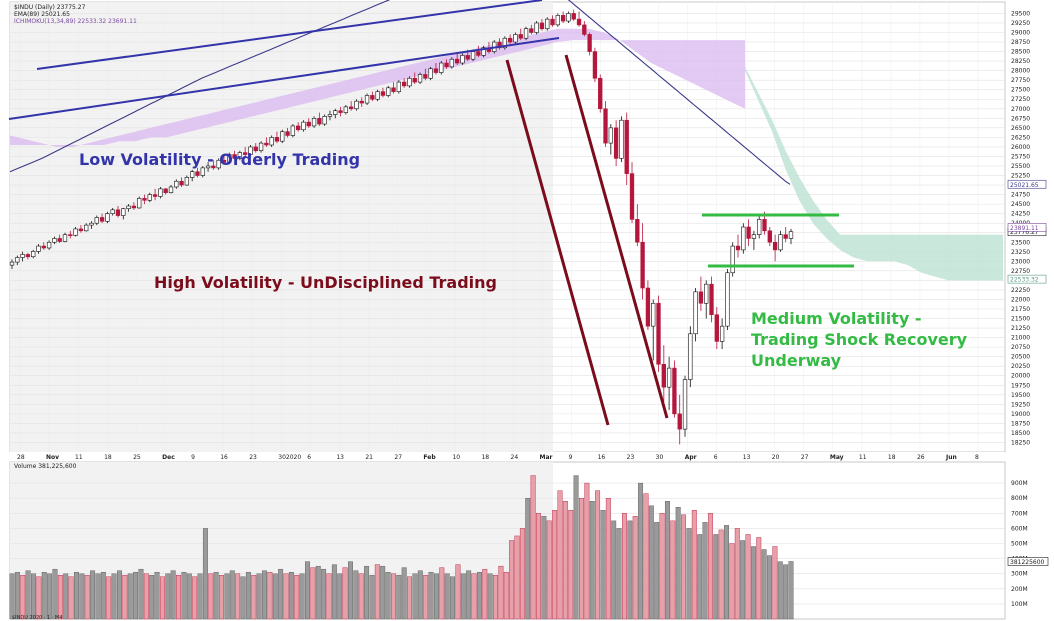  Describe the element at coordinates (776, 457) in the screenshot. I see `date-tick-label: 20` at that location.